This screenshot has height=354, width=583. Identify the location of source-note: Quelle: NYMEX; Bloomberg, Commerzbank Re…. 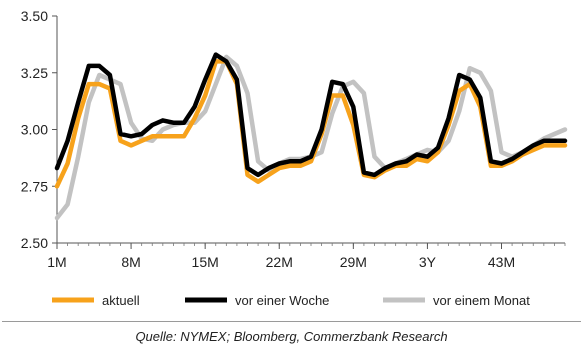
(291, 336).